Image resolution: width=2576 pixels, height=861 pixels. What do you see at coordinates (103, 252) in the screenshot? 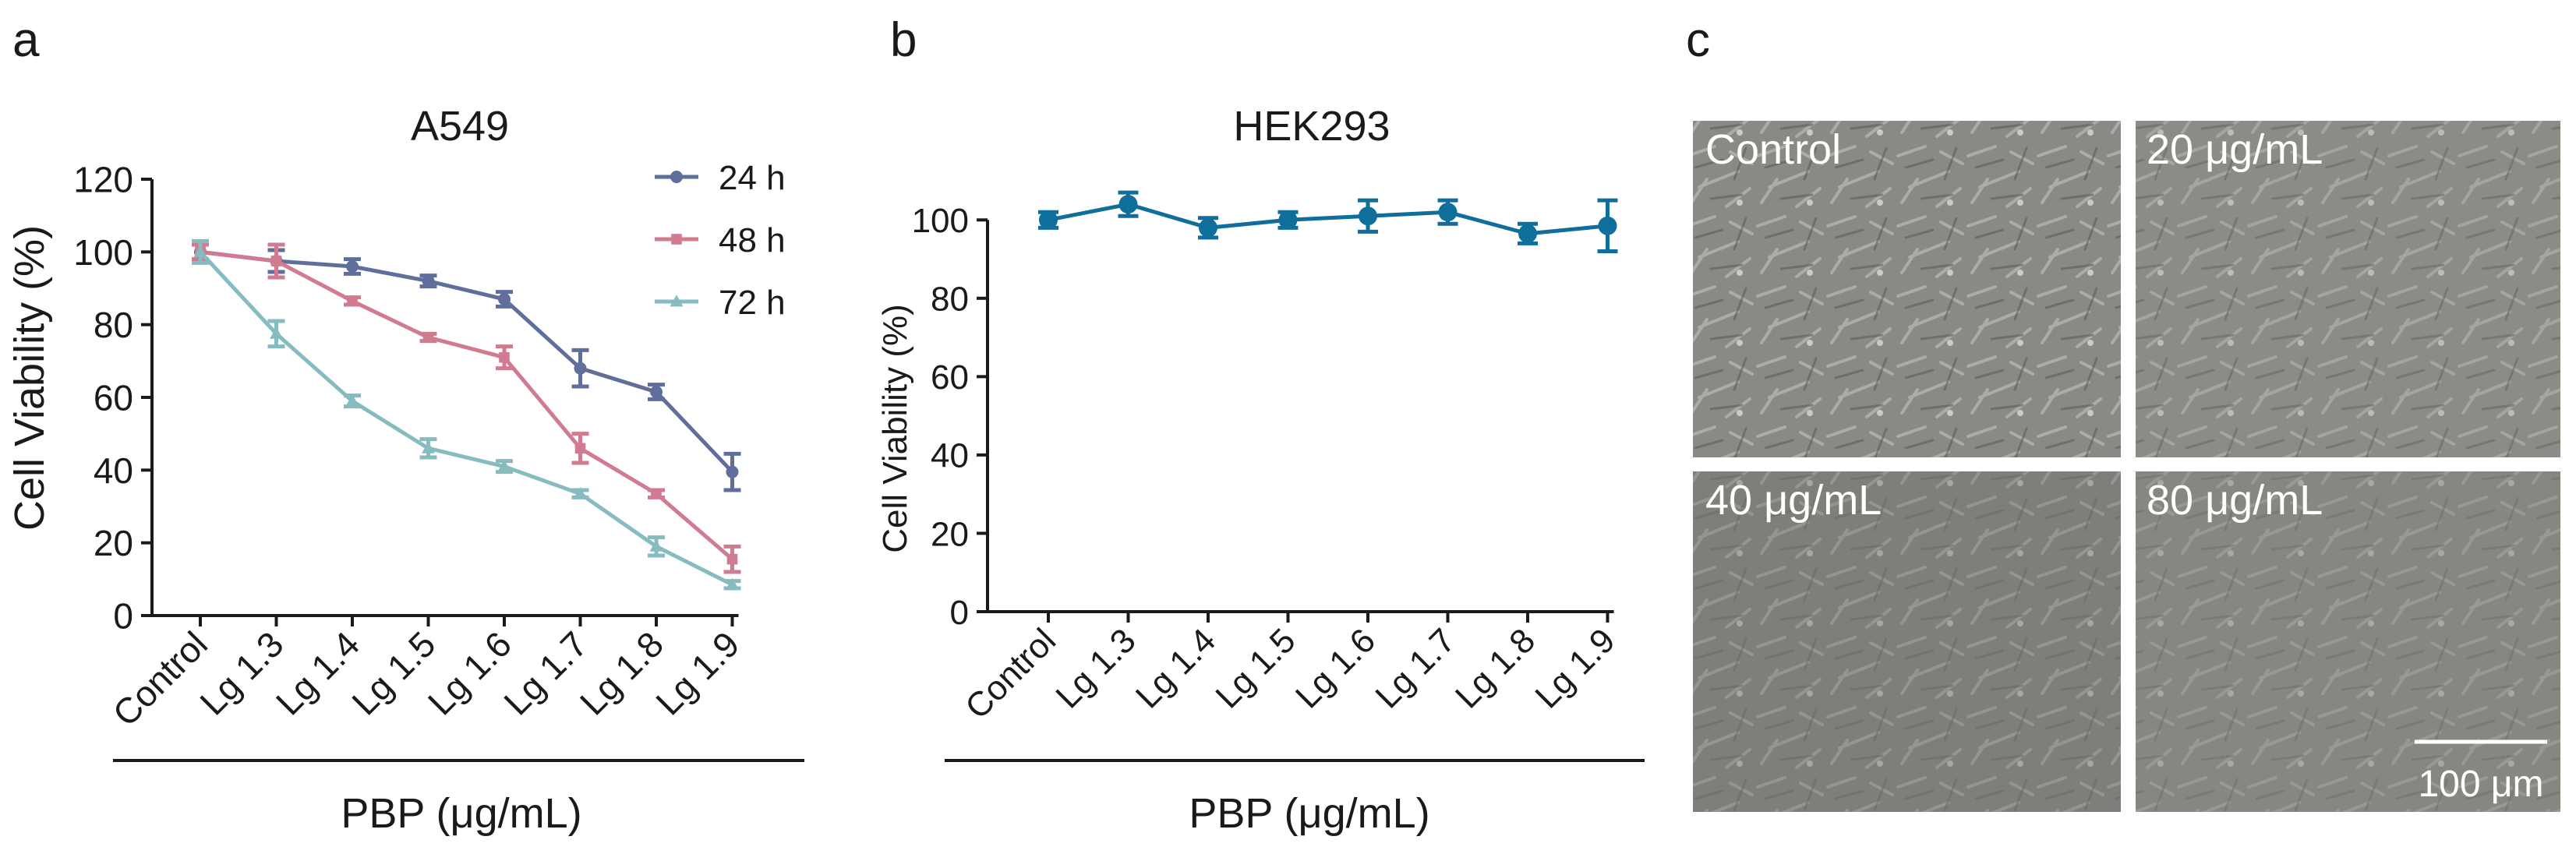
I see `chart-a549-ytick-label: 100` at bounding box center [103, 252].